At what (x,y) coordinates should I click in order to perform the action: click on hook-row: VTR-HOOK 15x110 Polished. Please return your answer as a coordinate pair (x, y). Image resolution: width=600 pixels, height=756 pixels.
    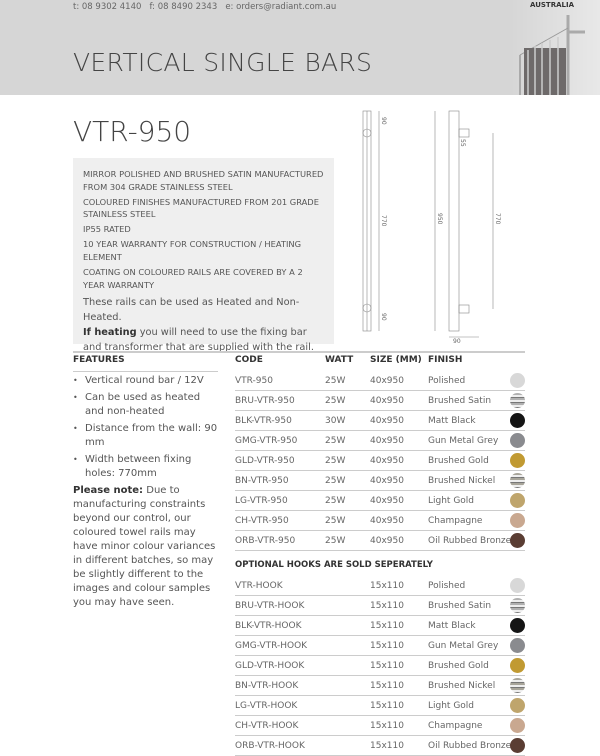
    Looking at the image, I should click on (380, 586).